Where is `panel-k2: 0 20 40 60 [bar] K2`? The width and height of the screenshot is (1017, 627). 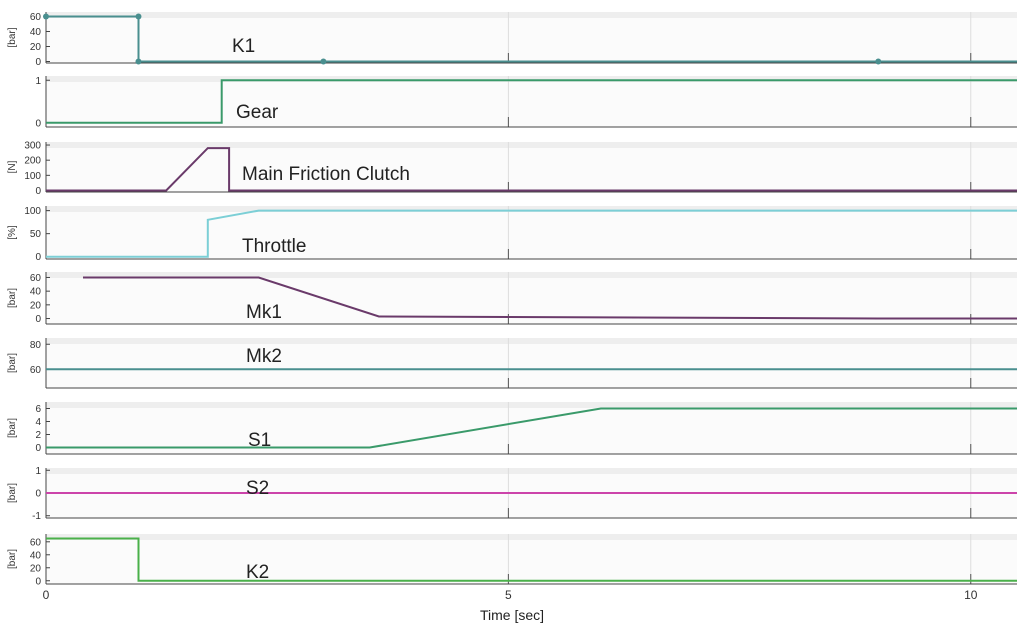
panel-k2: 0 20 40 60 [bar] K2 is located at coordinates (512, 560).